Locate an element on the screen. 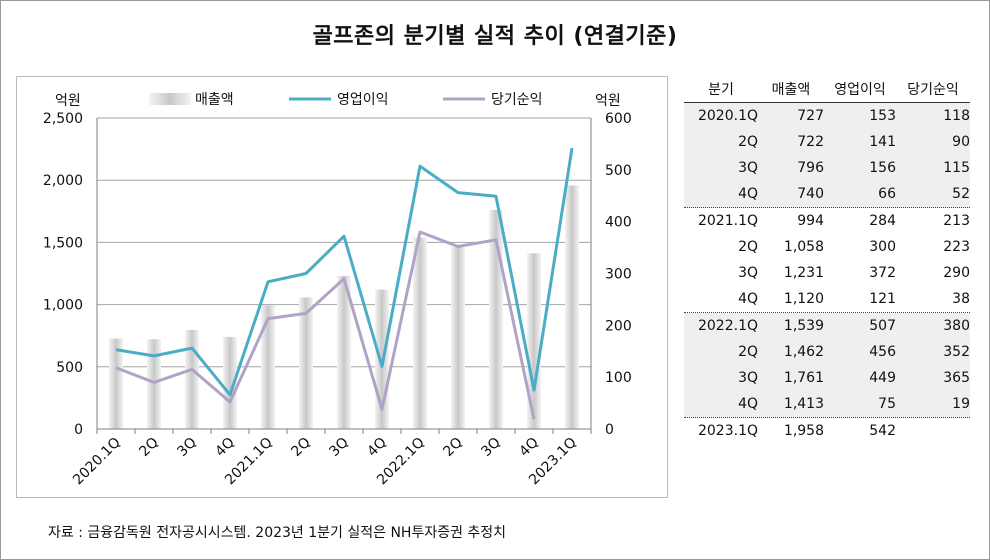  table-cell-value: 284 is located at coordinates (882, 221).